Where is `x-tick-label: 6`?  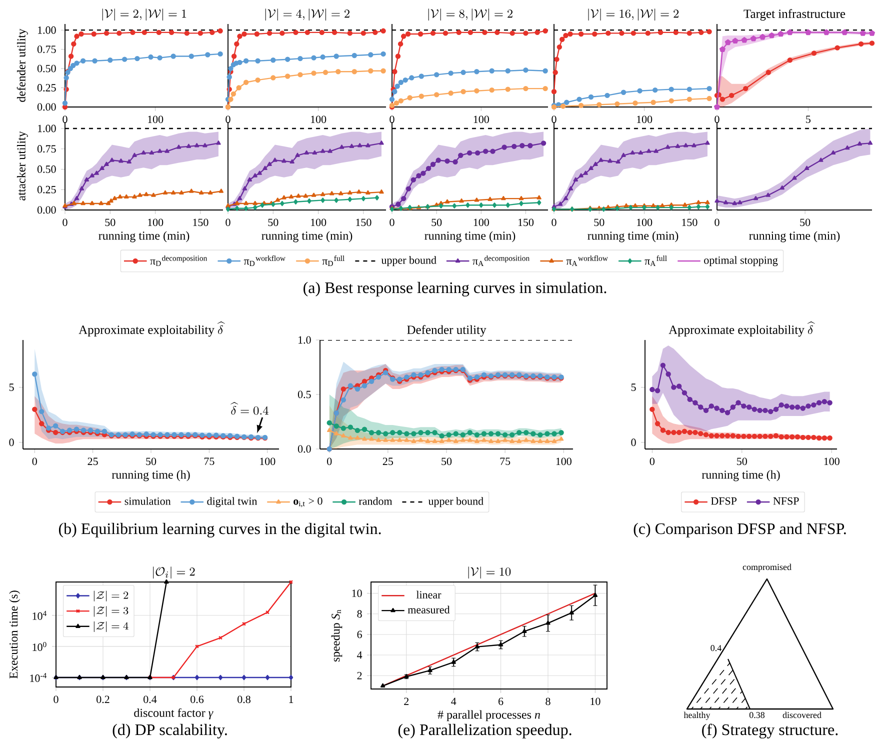
x-tick-label: 6 is located at coordinates (501, 702).